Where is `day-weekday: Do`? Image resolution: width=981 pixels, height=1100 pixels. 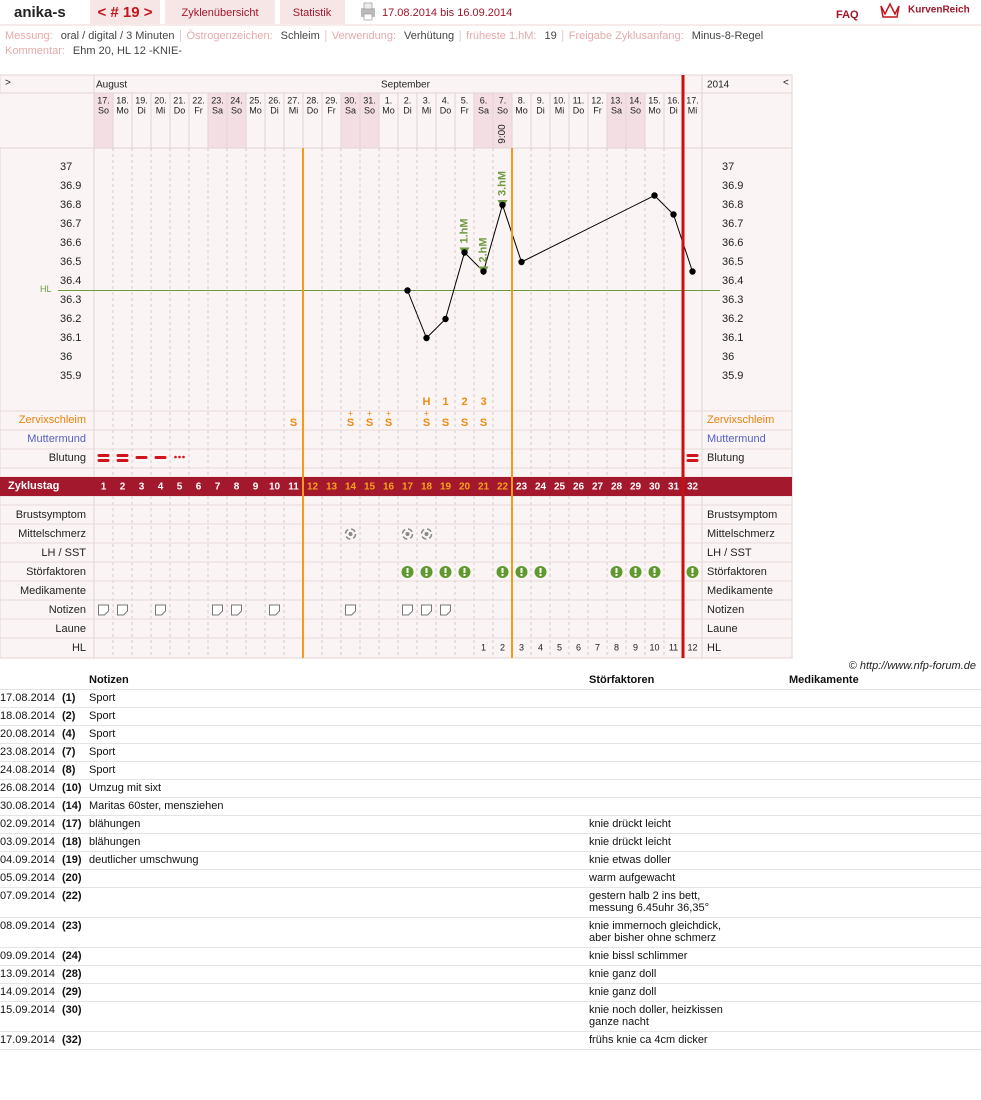
day-weekday: Do is located at coordinates (313, 110).